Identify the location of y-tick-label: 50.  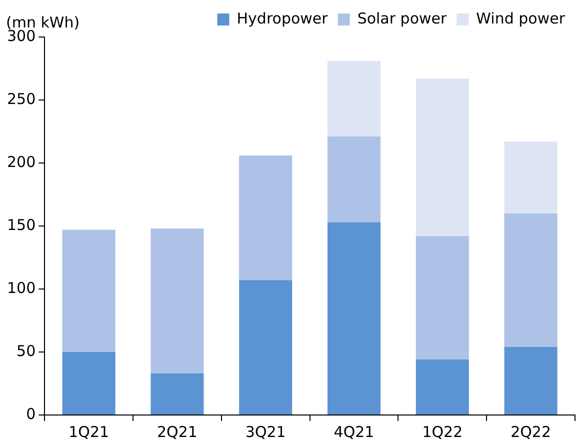
(26, 351).